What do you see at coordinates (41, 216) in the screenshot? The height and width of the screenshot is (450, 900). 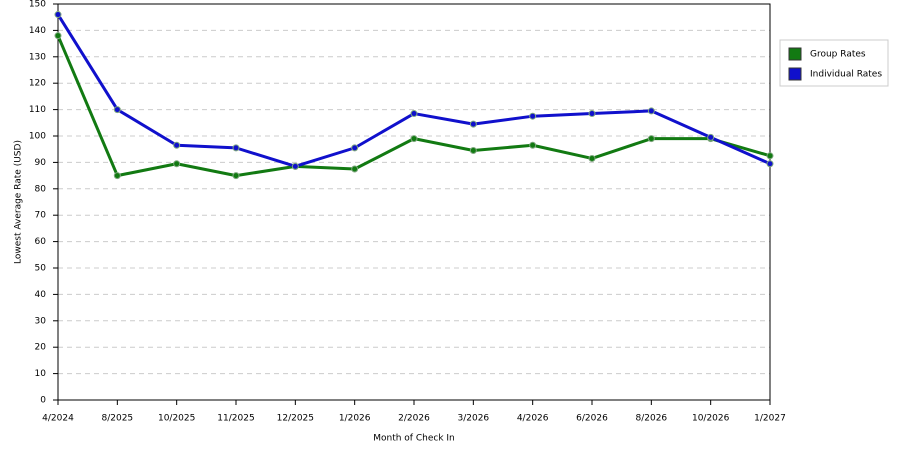 I see `y-tick-label: 70` at bounding box center [41, 216].